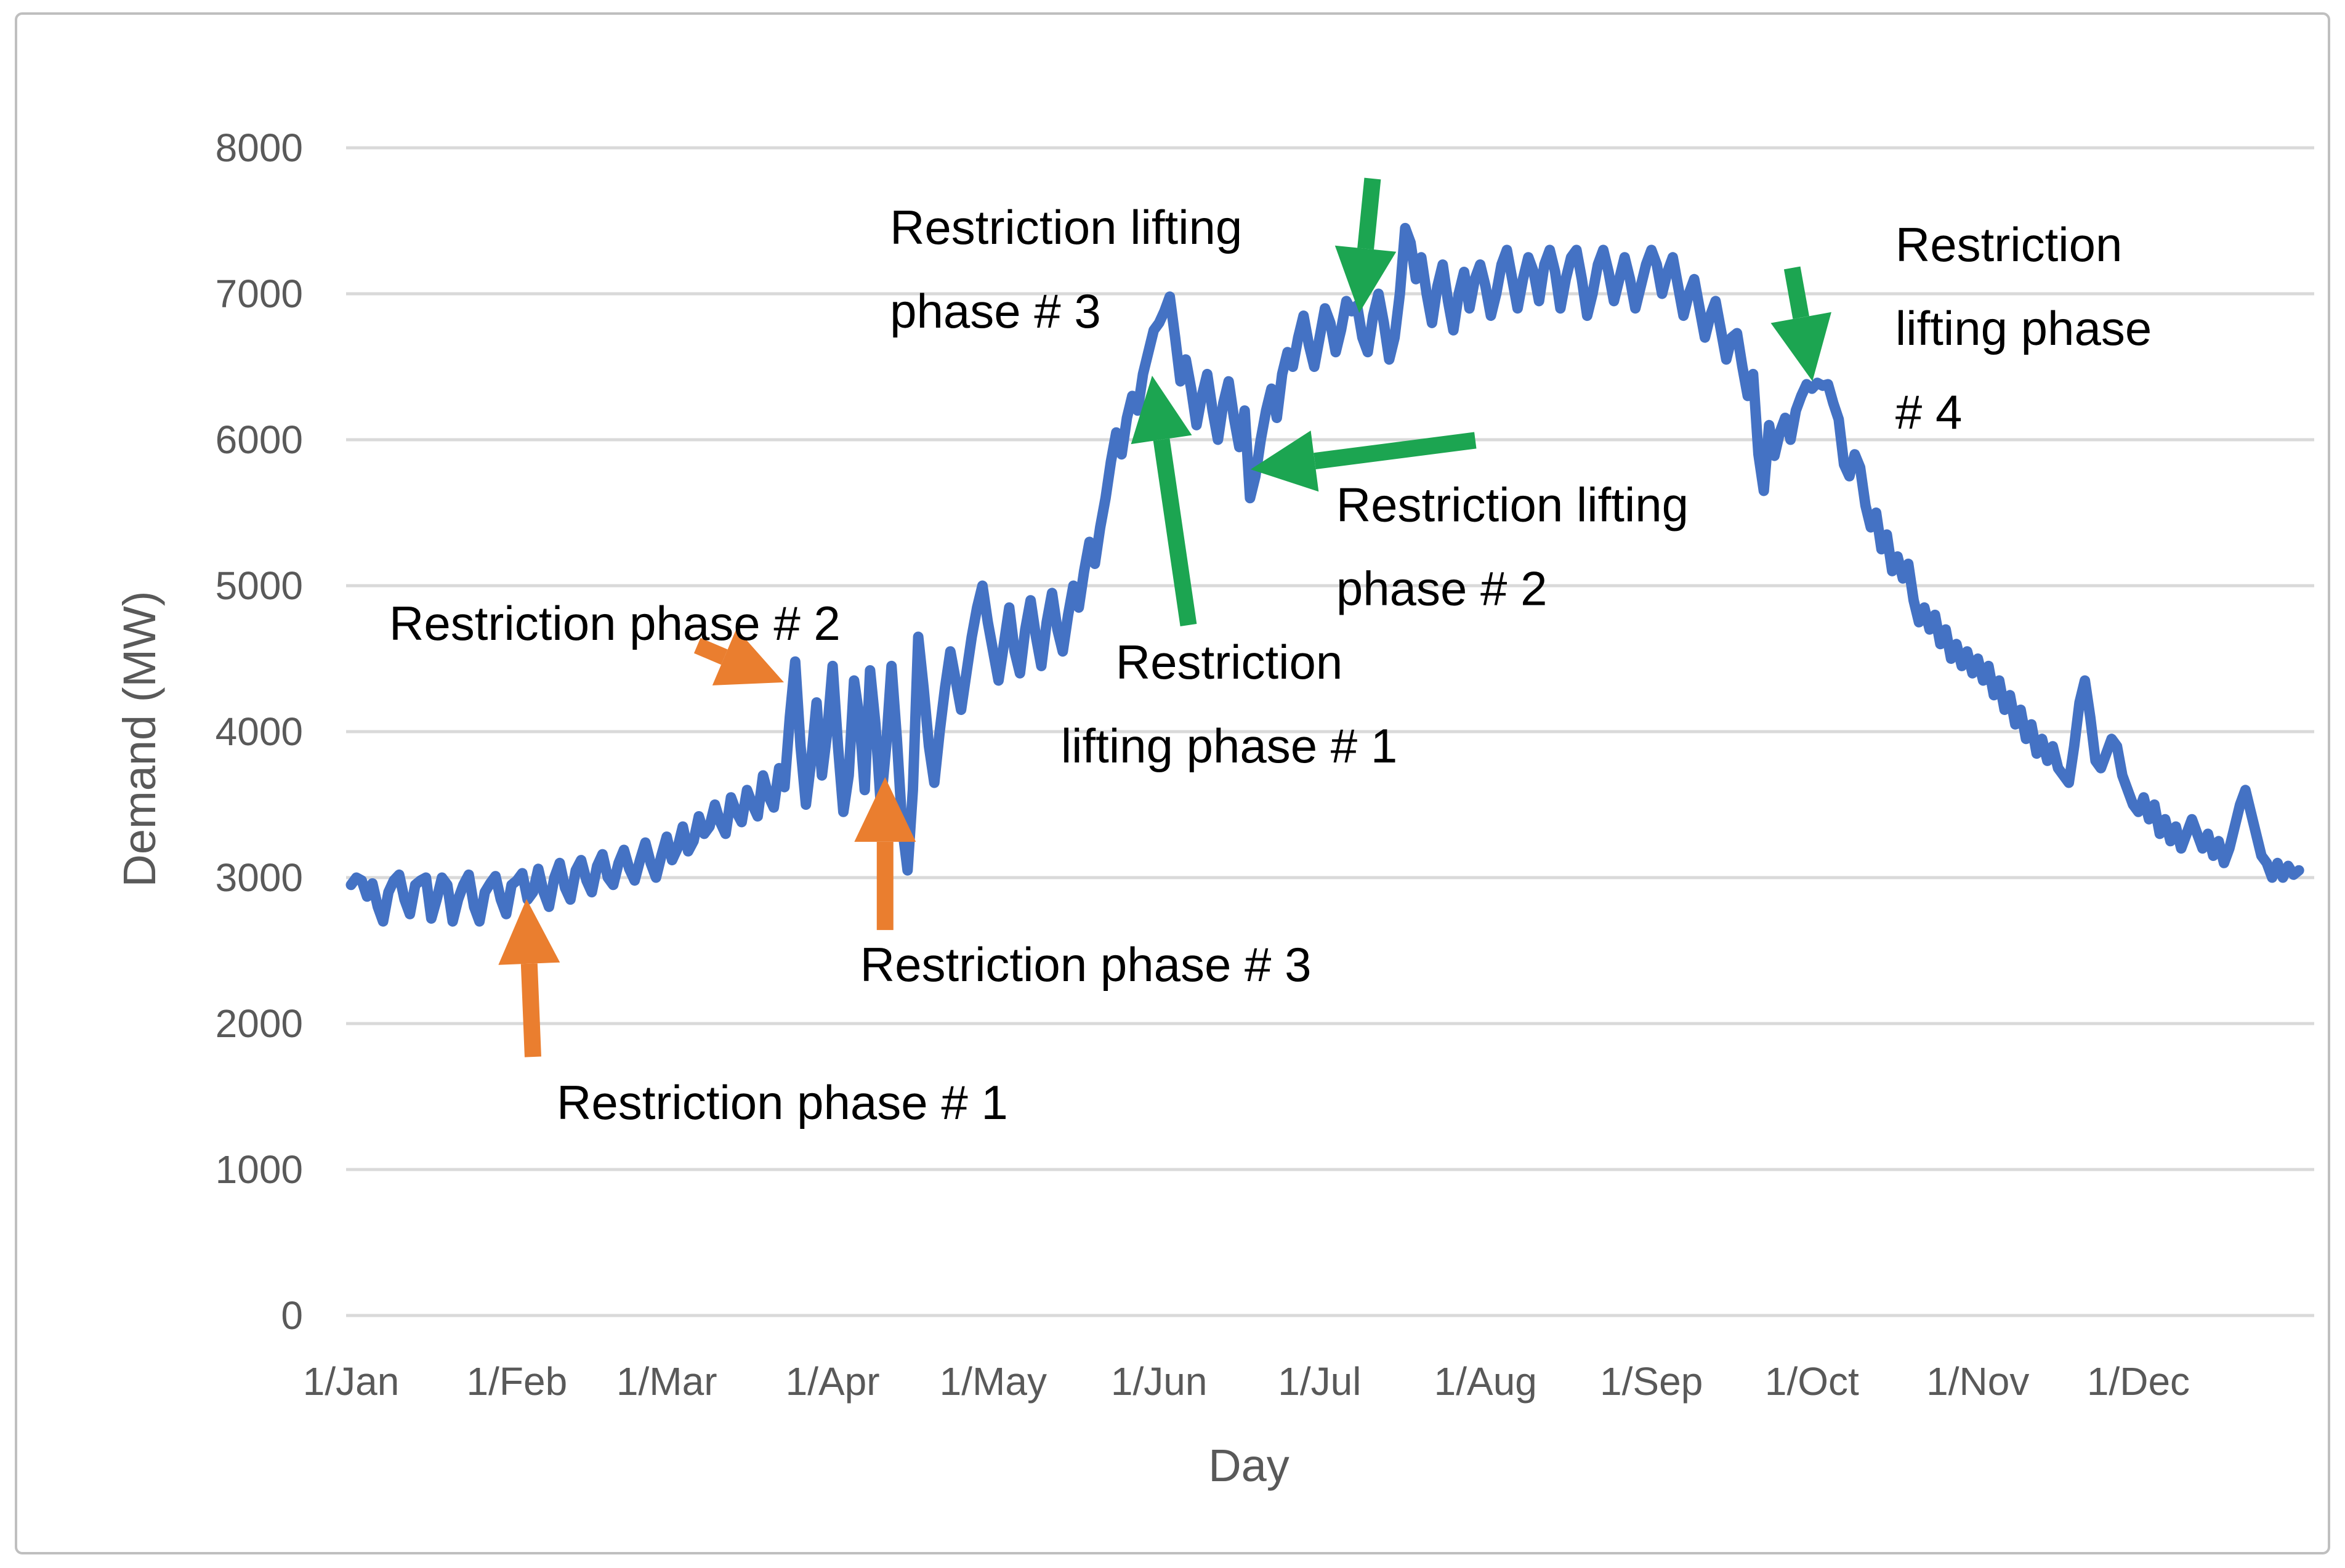  Describe the element at coordinates (995, 311) in the screenshot. I see `restriction-lifting-phase-3-label: phase # 3` at that location.